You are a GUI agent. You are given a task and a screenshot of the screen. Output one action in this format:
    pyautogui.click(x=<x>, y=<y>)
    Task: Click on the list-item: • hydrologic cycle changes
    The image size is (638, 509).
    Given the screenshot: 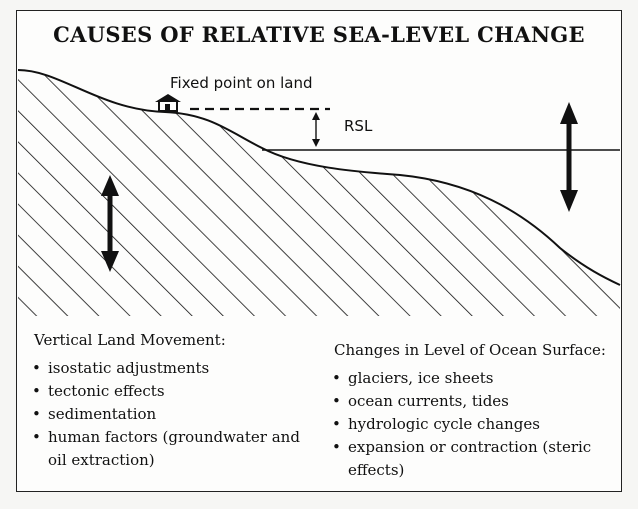 What is the action you would take?
    pyautogui.click(x=460, y=424)
    